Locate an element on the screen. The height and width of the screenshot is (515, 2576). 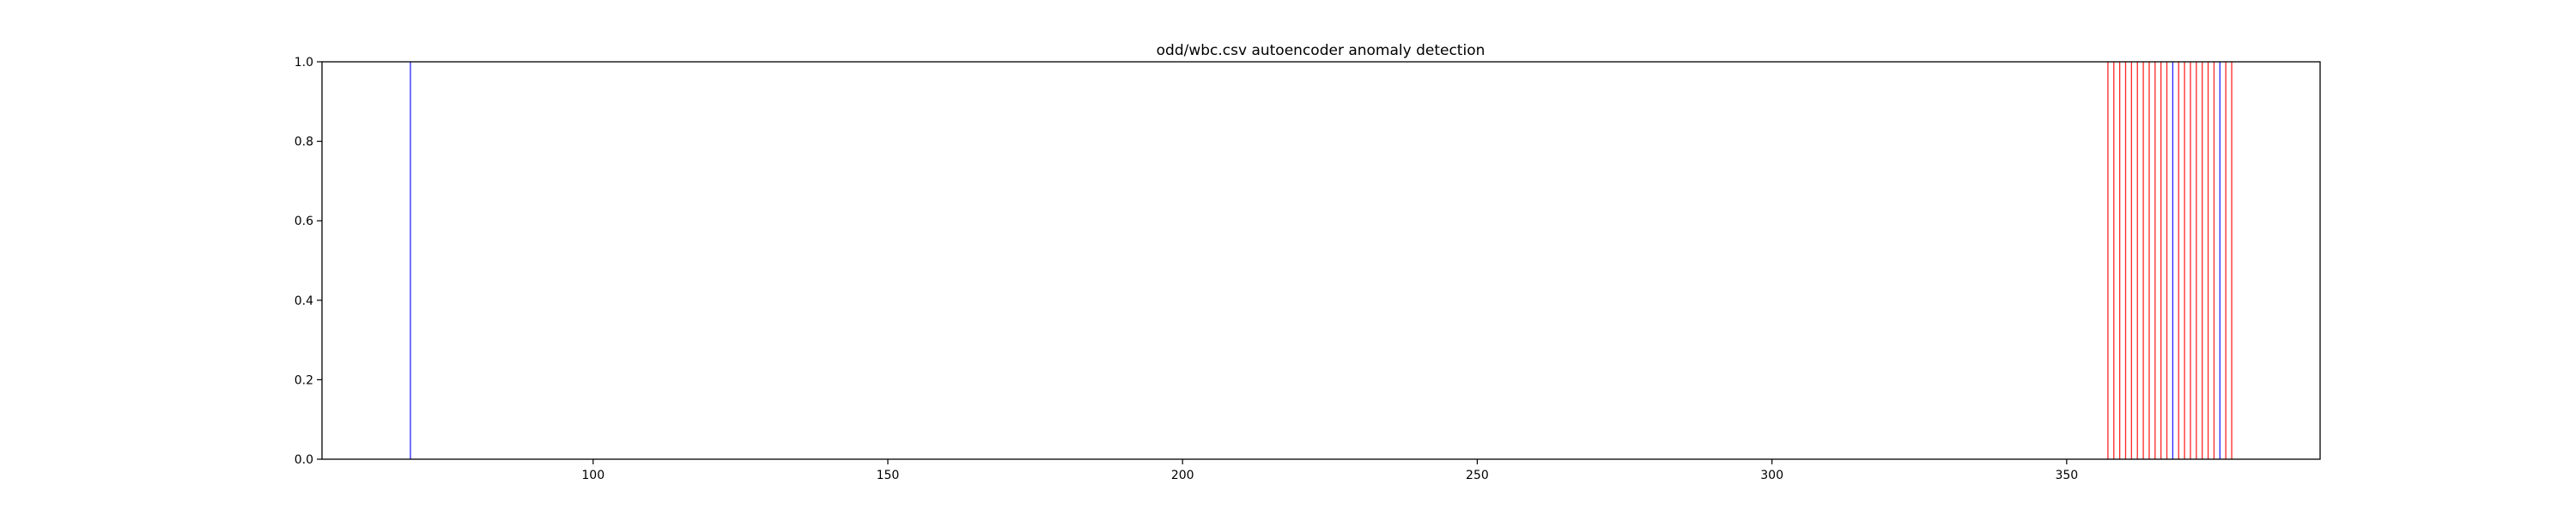
y-tick-label-2: 0.4 is located at coordinates (304, 301).